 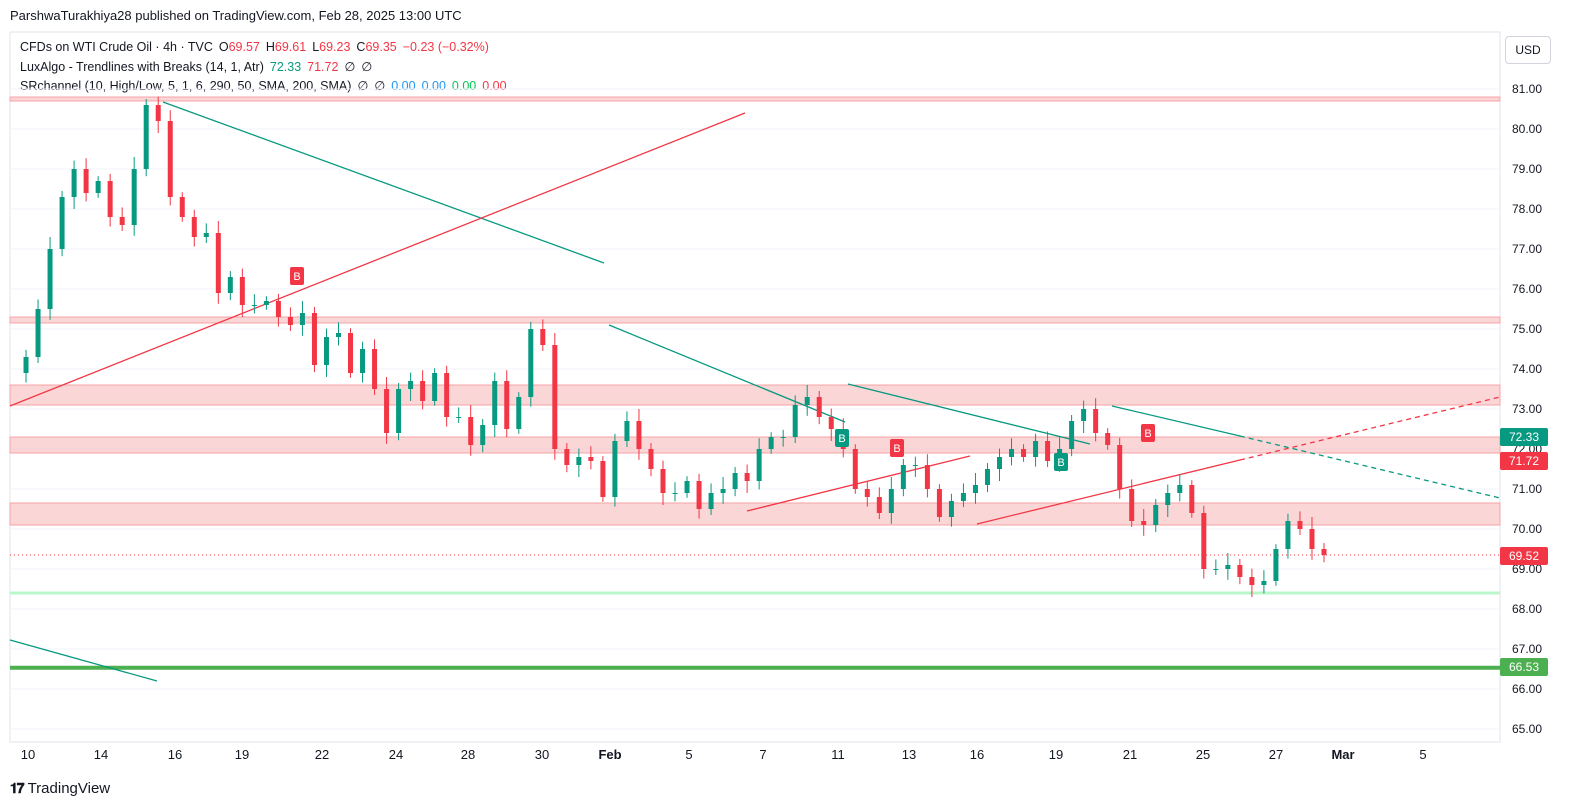 What do you see at coordinates (223, 47) in the screenshot?
I see `open-label: O` at bounding box center [223, 47].